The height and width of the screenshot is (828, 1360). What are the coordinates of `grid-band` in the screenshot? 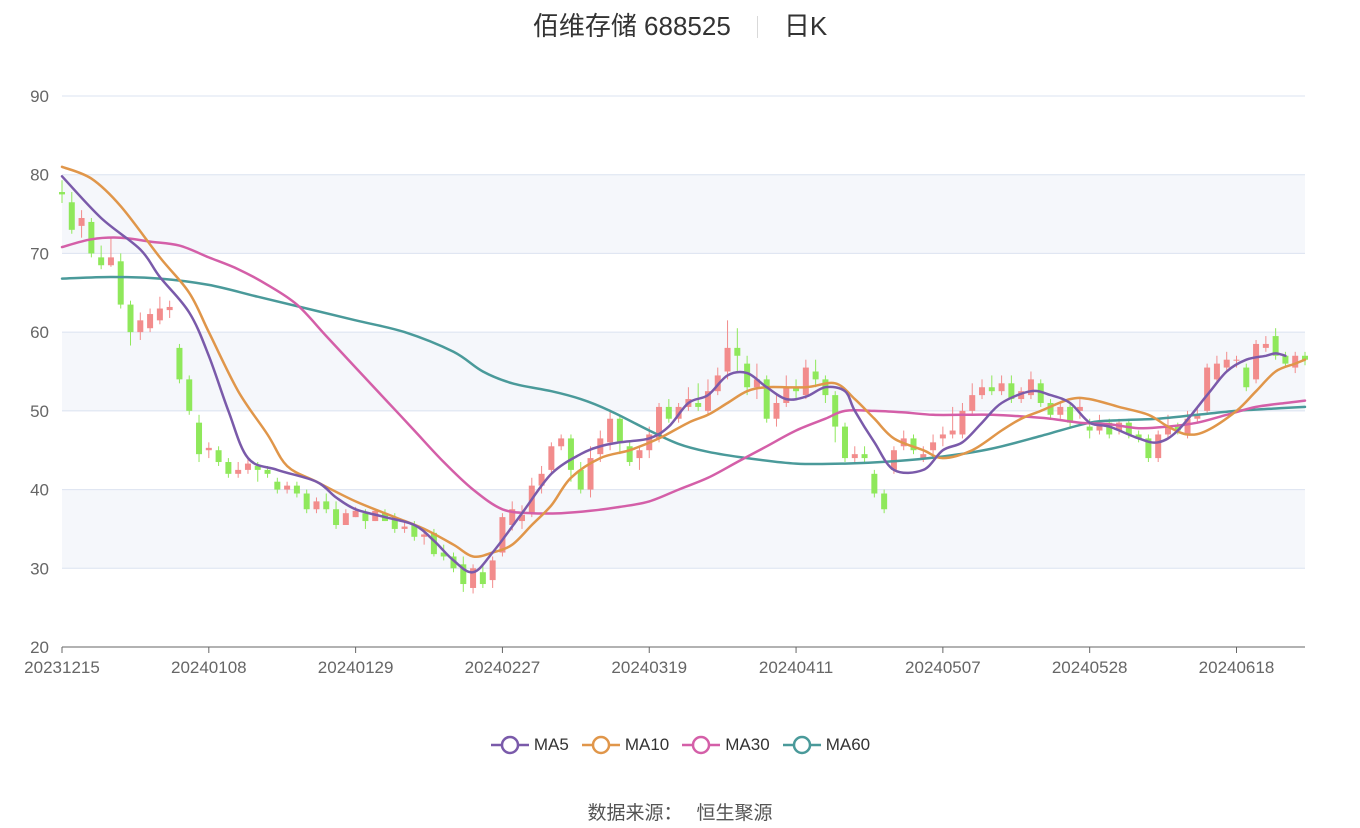 It's located at (683, 214).